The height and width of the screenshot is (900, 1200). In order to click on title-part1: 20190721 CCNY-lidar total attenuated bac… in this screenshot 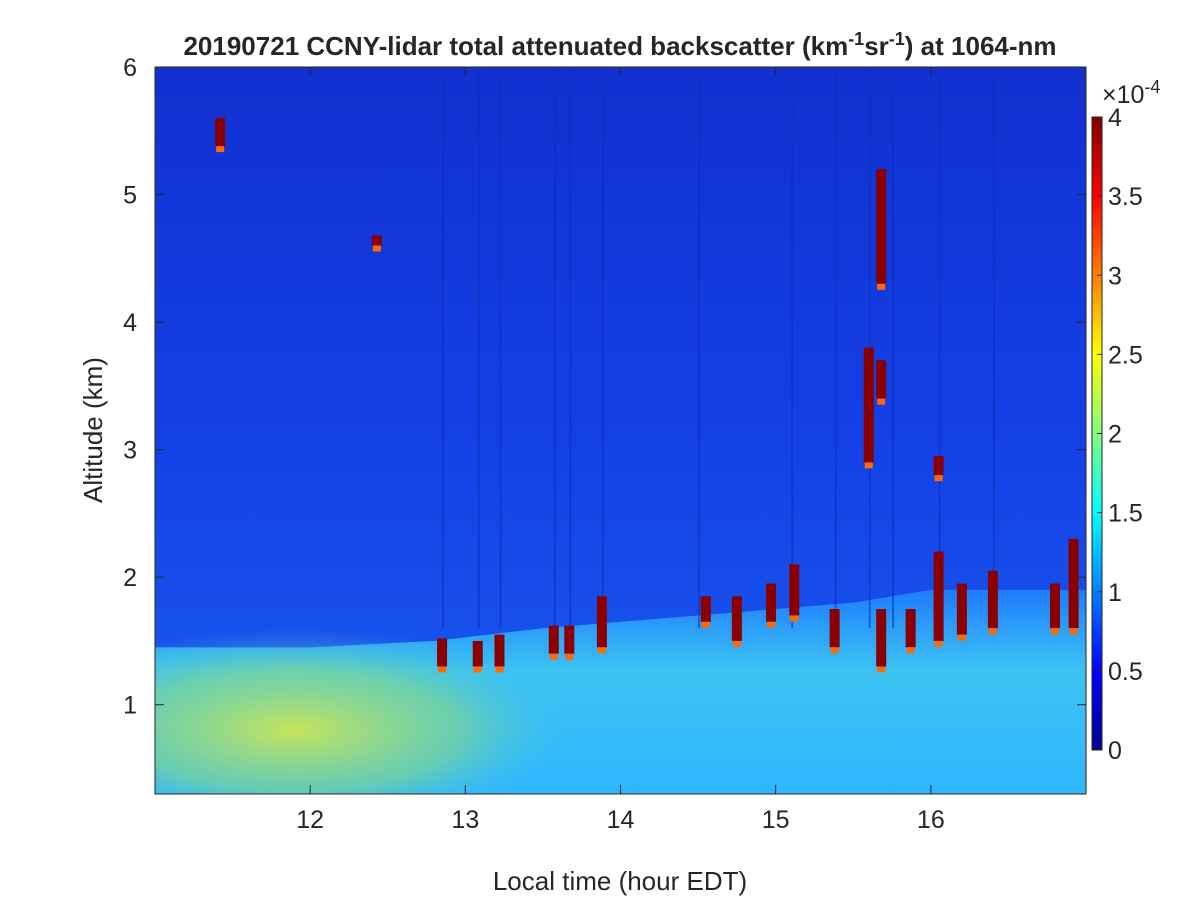, I will do `click(515, 46)`.